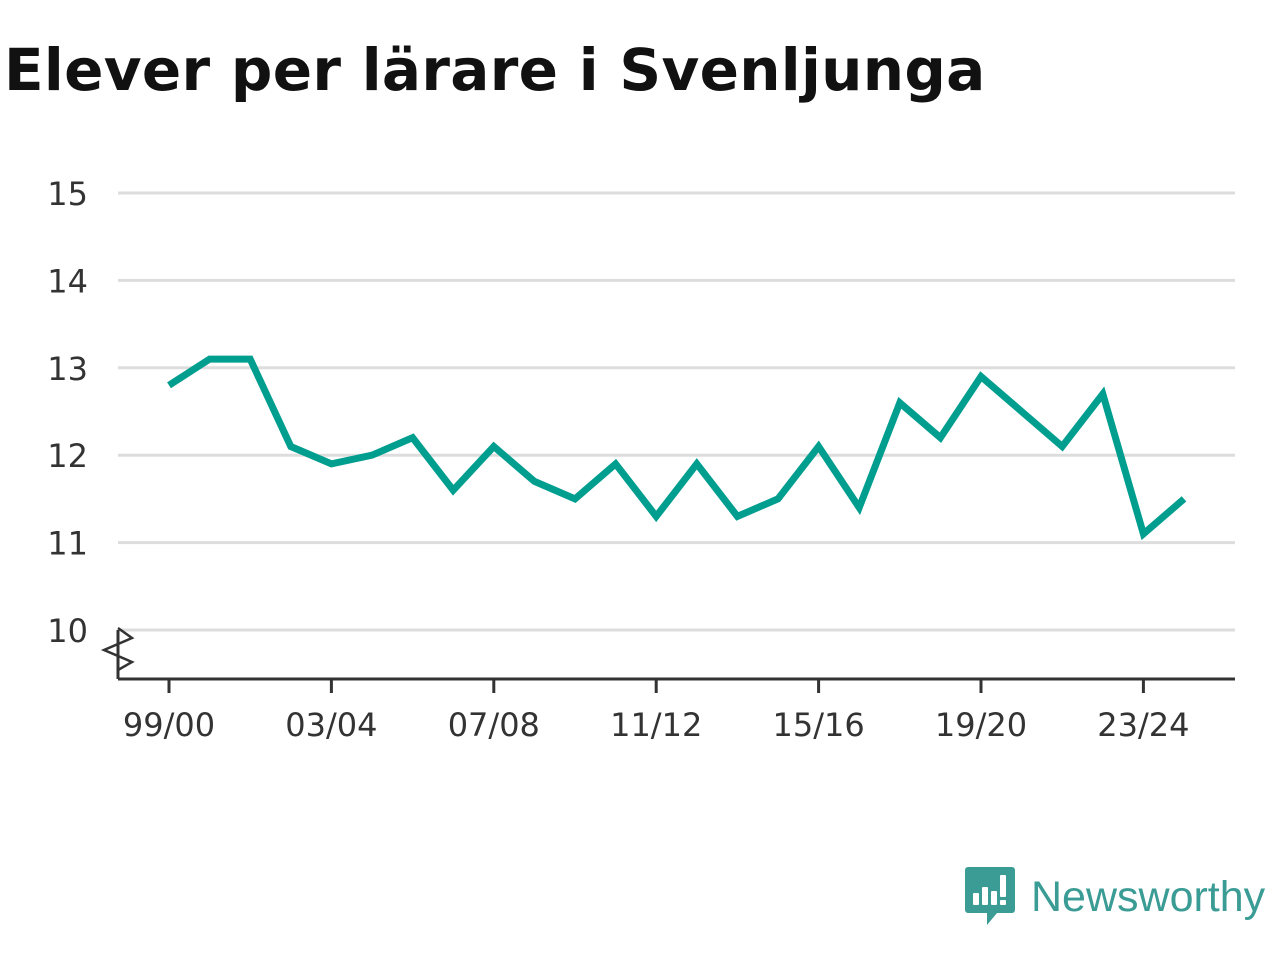  Describe the element at coordinates (117, 649) in the screenshot. I see `y-axis-break-mark` at that location.